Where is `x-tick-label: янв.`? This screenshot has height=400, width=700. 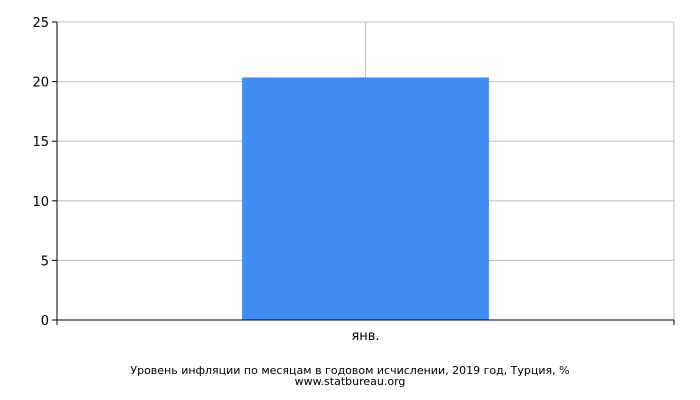 x-tick-label: янв. is located at coordinates (365, 336).